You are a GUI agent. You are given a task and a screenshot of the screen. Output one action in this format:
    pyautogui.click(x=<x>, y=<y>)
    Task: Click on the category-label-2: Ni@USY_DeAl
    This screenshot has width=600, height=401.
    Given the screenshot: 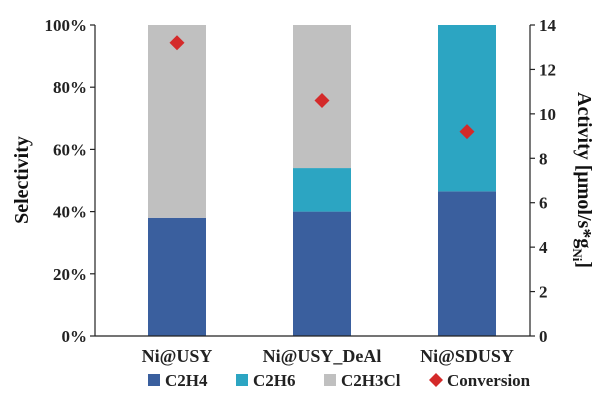 What is the action you would take?
    pyautogui.click(x=322, y=356)
    